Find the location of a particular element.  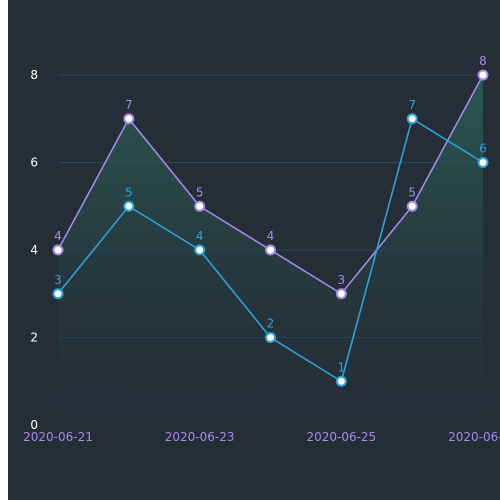

y-axis: 0 2 4 6 8 is located at coordinates (34, 250).